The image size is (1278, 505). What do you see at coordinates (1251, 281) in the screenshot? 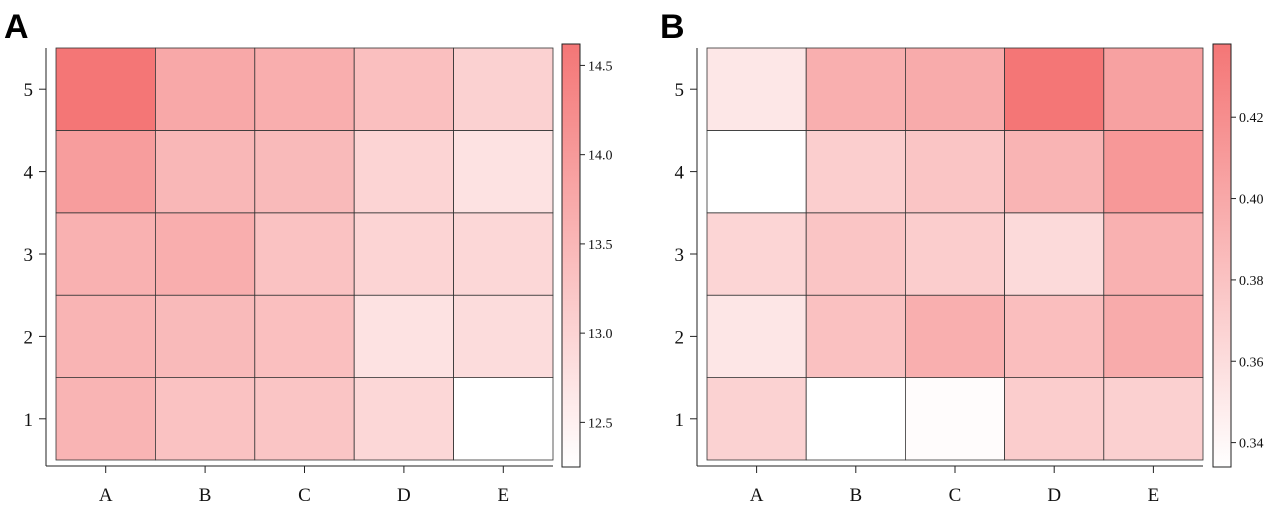
I see `colorbar-tick-label: 0.38` at bounding box center [1251, 281].